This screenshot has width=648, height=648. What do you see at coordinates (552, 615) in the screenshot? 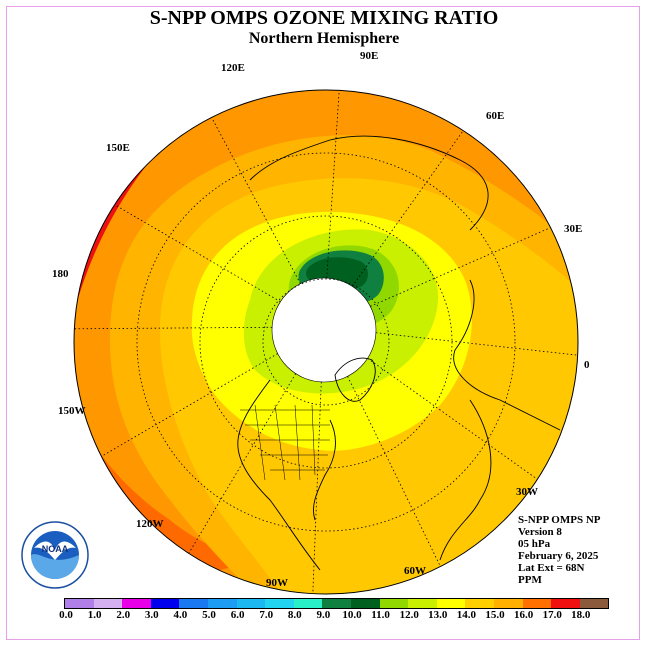
I see `colorbar-tick-label: 17.0` at bounding box center [552, 615].